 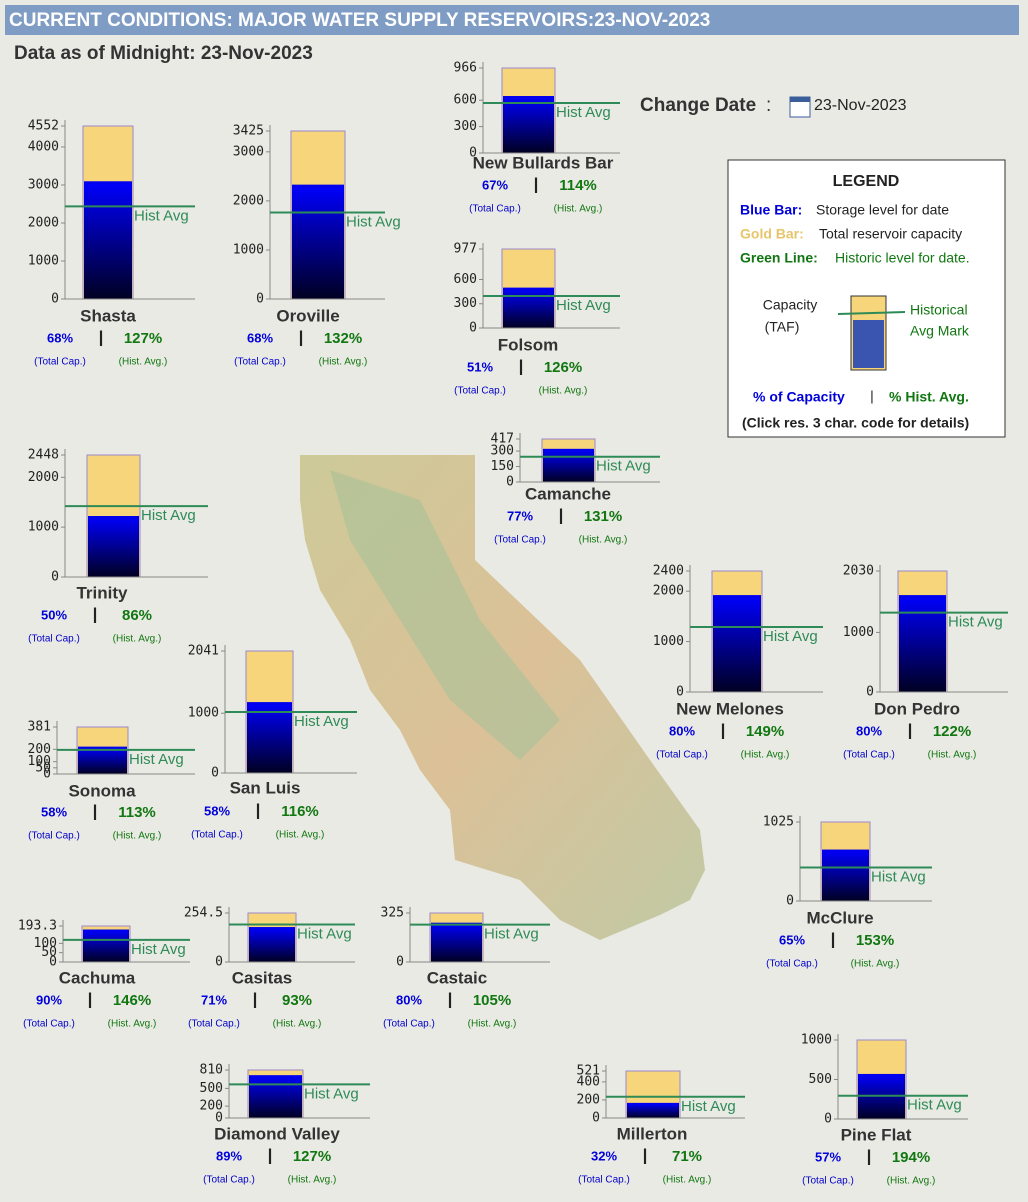 I want to click on legend-text: Storage level for date, so click(x=882, y=210).